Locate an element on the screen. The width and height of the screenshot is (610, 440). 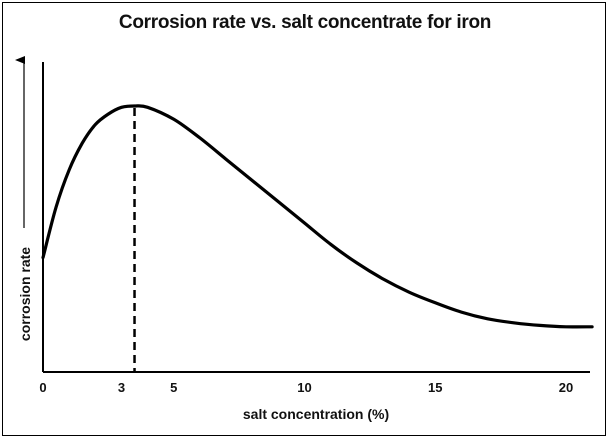
x-tick-label: 0 is located at coordinates (42, 387).